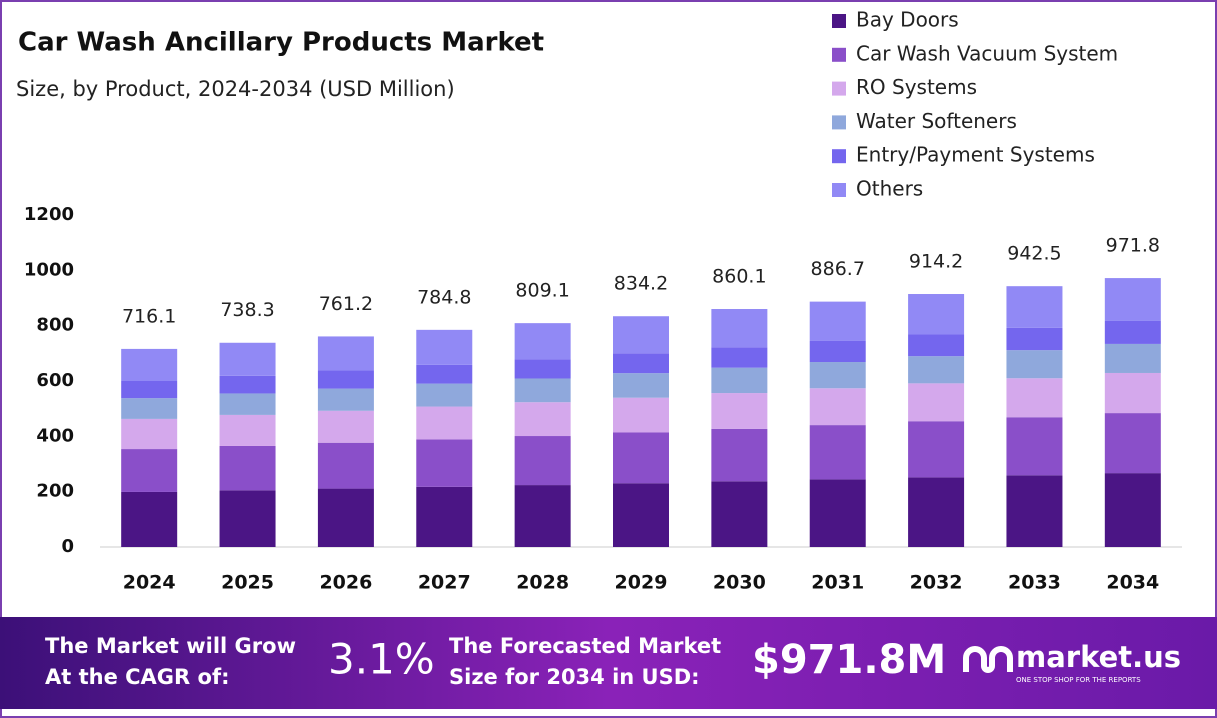 The height and width of the screenshot is (718, 1217). Describe the element at coordinates (1098, 657) in the screenshot. I see `brand: market.us` at that location.